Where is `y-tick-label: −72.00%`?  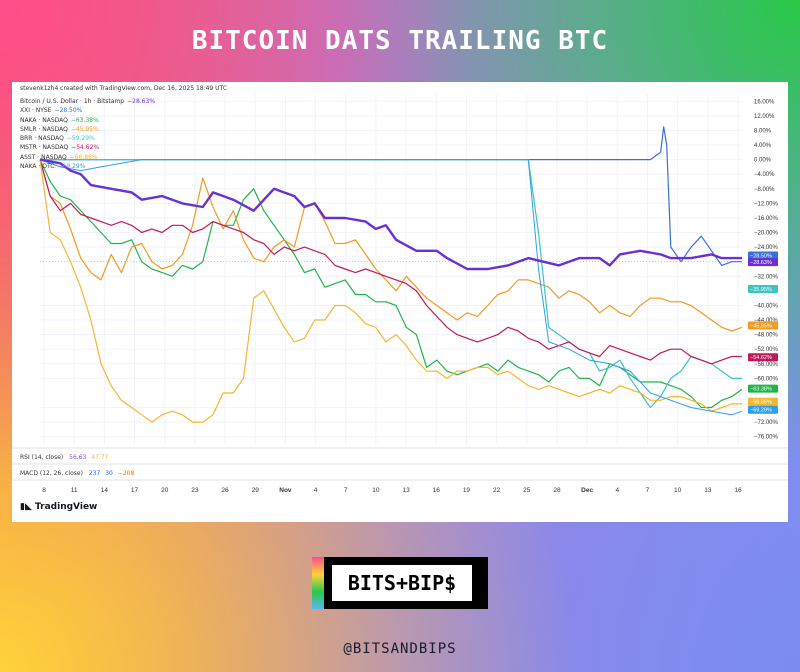 y-tick-label: −72.00% is located at coordinates (766, 423).